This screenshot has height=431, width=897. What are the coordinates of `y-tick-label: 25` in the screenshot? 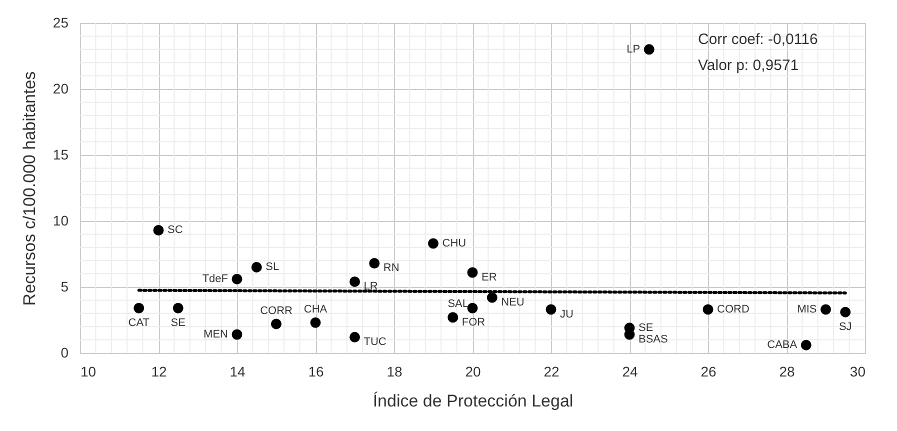 It's located at (60, 22).